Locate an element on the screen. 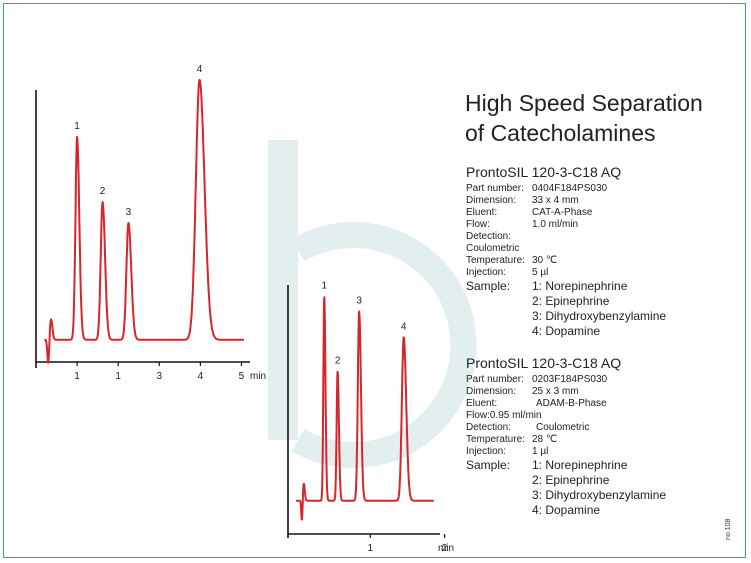 The image size is (751, 563). temperature-value: 28 ℃ is located at coordinates (545, 439).